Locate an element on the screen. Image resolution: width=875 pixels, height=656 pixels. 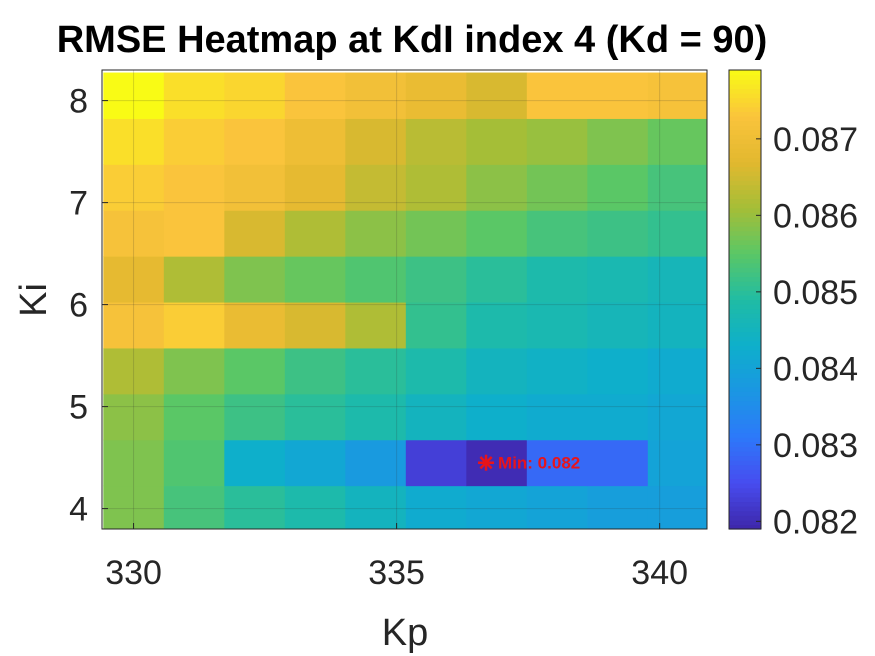
min-marker-stroke is located at coordinates (486, 463).